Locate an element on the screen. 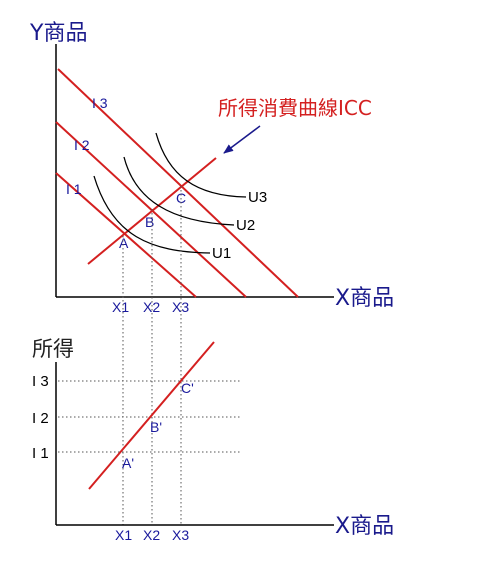  bottom-x-tick-x1: X1 is located at coordinates (123, 535).